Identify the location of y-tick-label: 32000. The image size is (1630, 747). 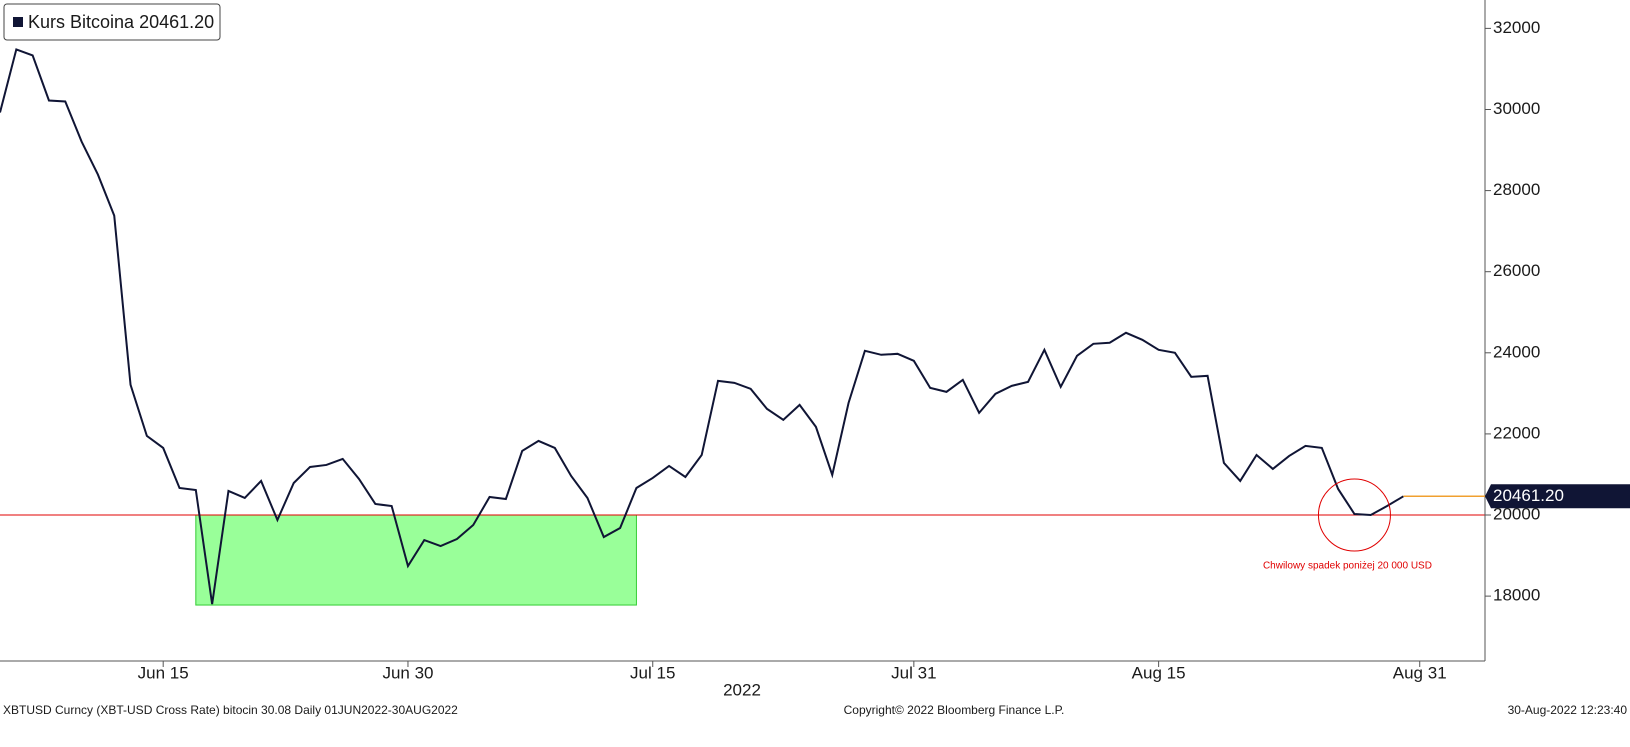
(1516, 27).